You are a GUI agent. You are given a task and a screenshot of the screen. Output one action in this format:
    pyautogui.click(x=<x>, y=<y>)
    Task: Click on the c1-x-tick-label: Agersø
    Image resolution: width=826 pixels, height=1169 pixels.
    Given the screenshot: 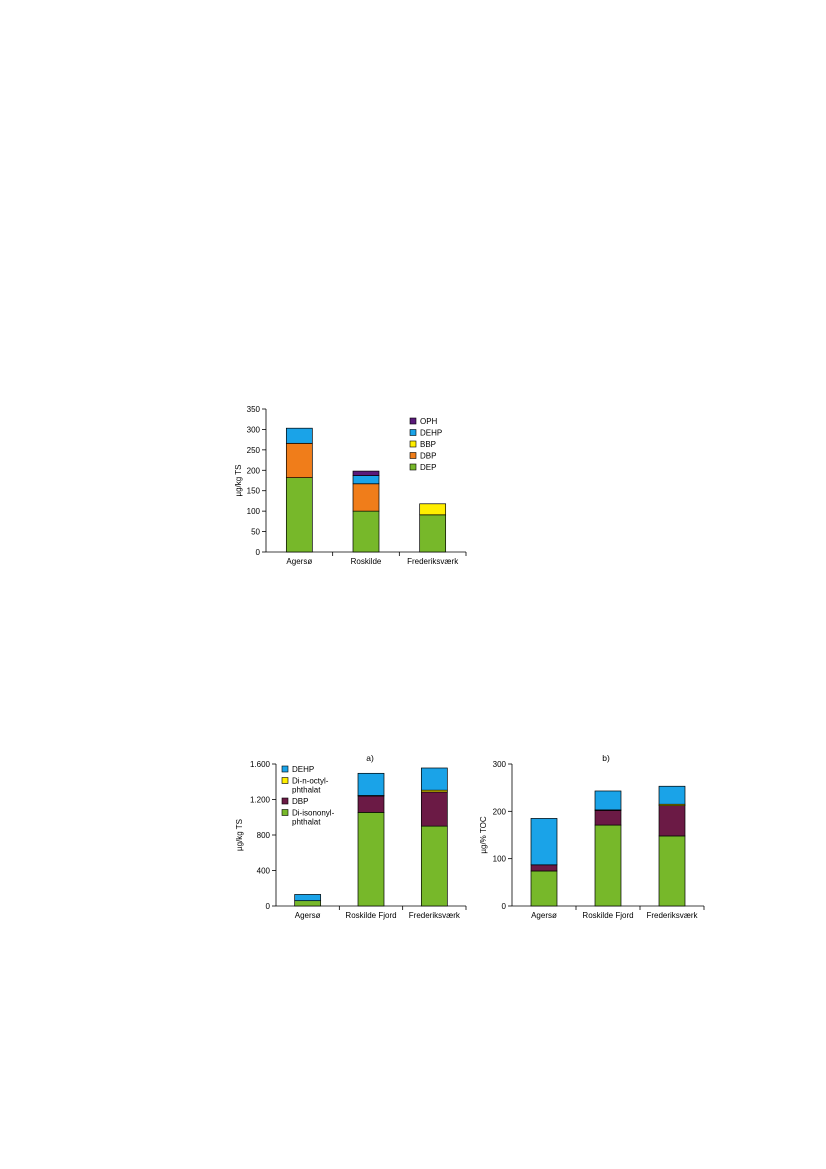 What is the action you would take?
    pyautogui.click(x=299, y=561)
    